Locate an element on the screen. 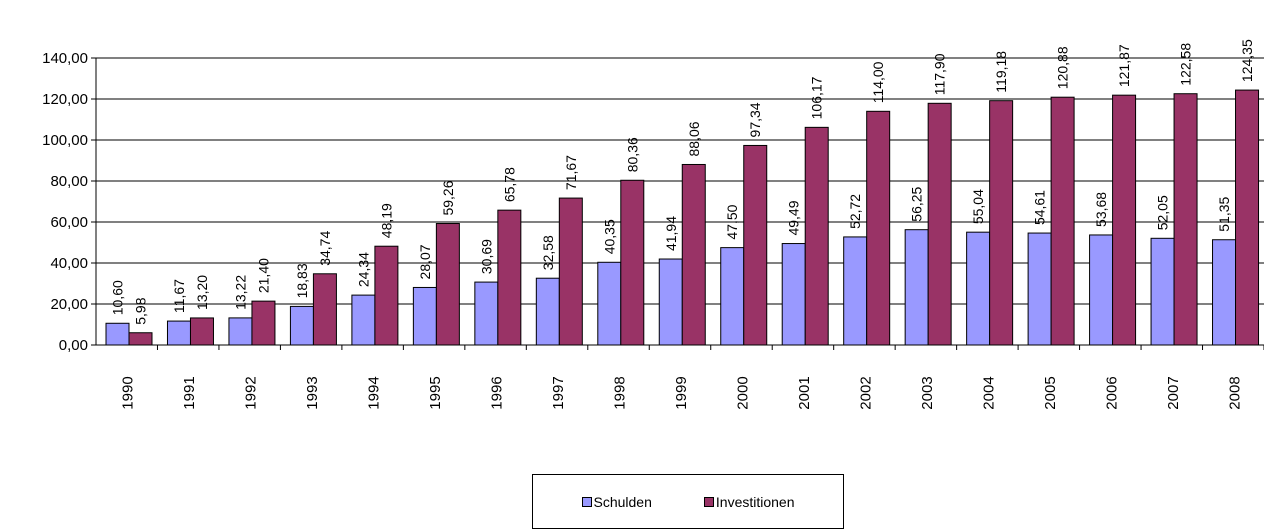 The image size is (1264, 531). data-label-schulden: 13,22 is located at coordinates (240, 292).